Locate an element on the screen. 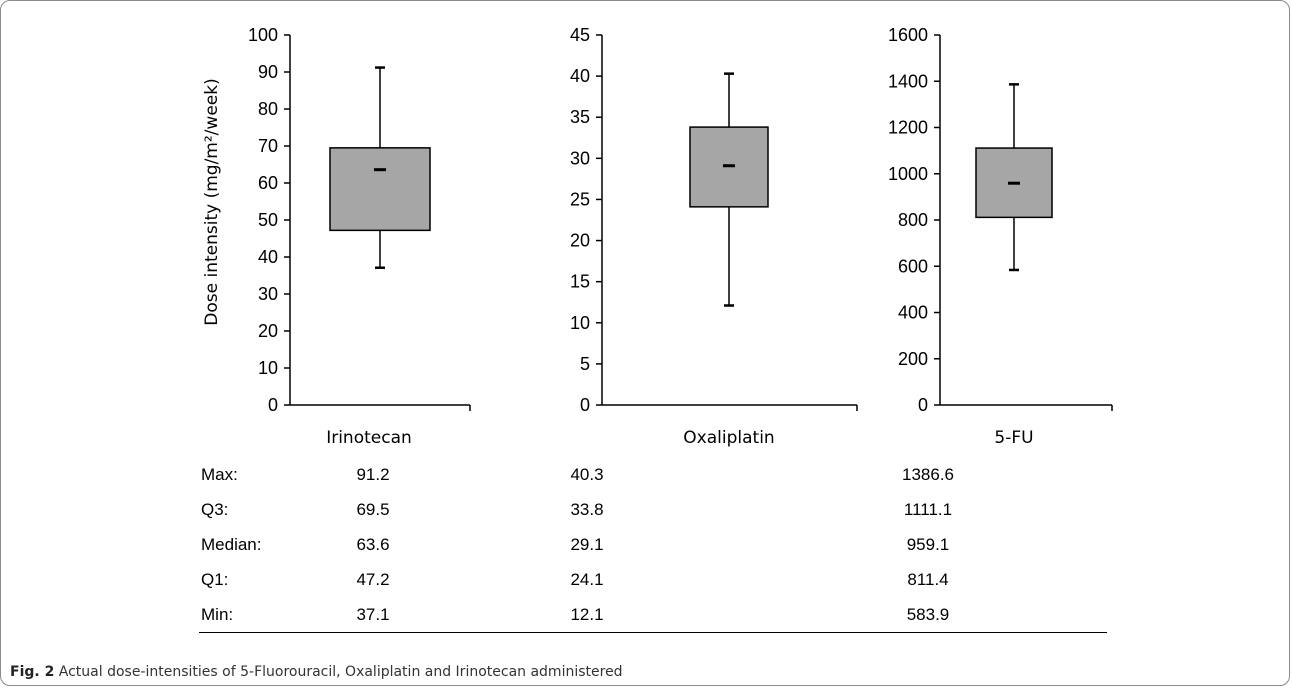 This screenshot has height=689, width=1292. table-cell: 12.1 is located at coordinates (587, 615).